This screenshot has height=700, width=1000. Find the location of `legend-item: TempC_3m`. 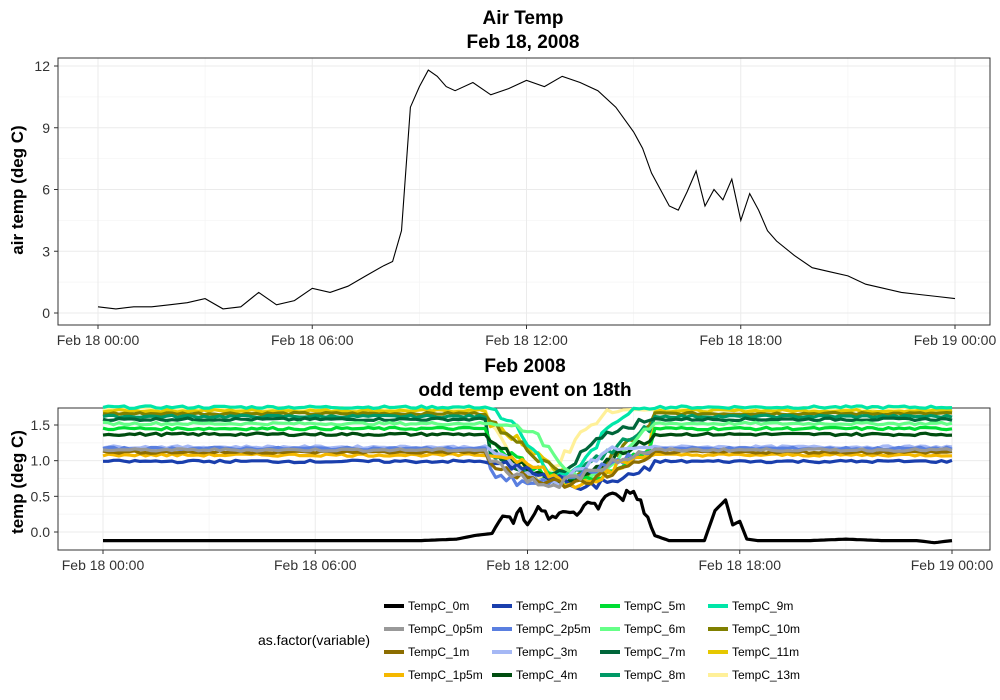

legend-item: TempC_3m is located at coordinates (534, 652).